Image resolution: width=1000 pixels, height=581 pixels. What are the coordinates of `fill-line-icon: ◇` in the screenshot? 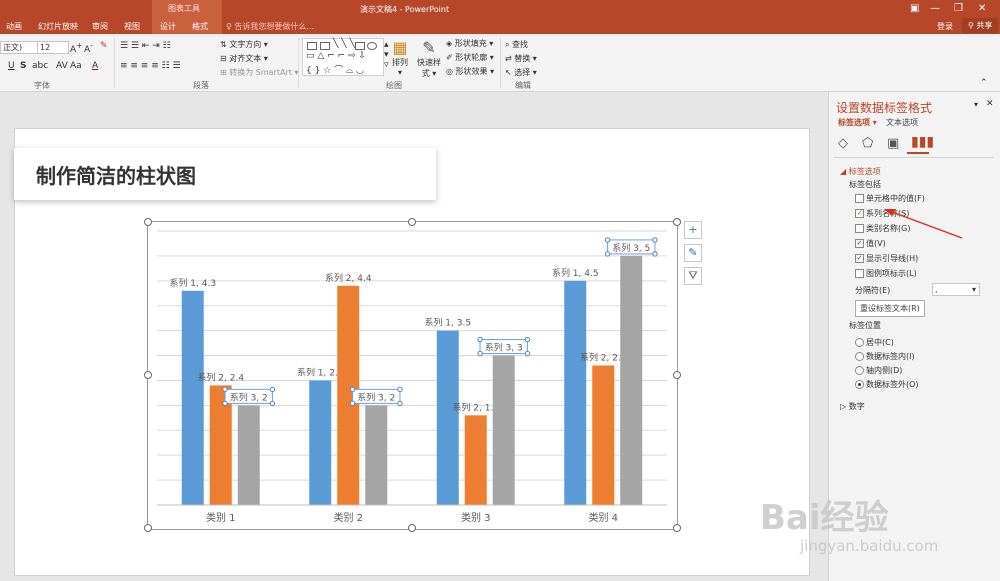 It's located at (843, 143).